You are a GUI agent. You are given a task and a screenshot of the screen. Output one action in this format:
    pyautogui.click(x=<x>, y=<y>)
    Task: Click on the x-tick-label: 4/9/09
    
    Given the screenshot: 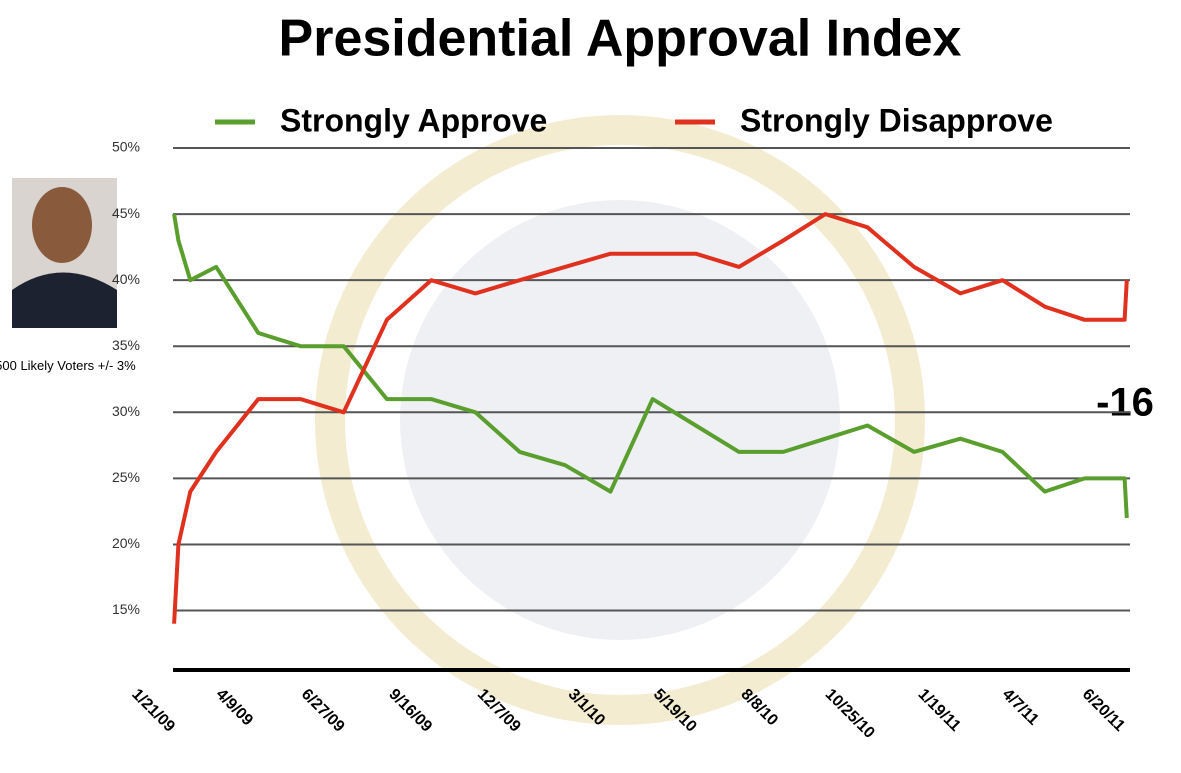 What is the action you would take?
    pyautogui.click(x=235, y=708)
    